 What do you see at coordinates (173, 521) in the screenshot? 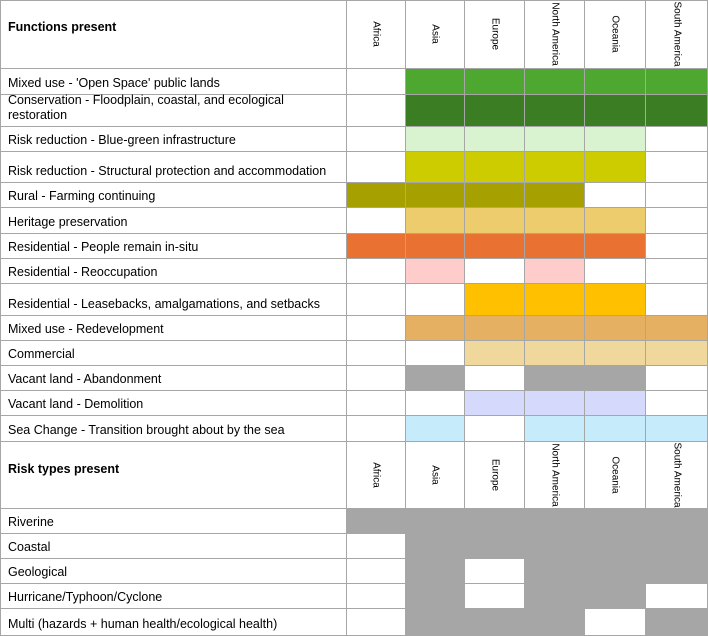
I see `row-label: Riverine` at bounding box center [173, 521].